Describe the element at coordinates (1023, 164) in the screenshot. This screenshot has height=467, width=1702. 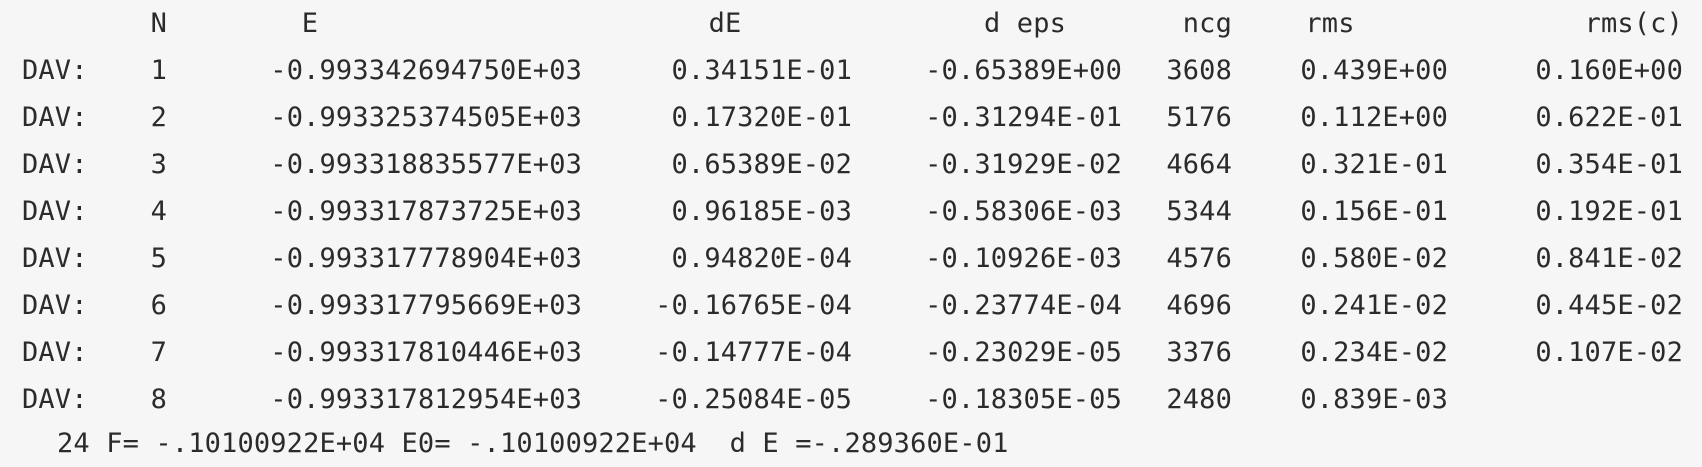
I see `row-deps: -0.31929E-02` at that location.